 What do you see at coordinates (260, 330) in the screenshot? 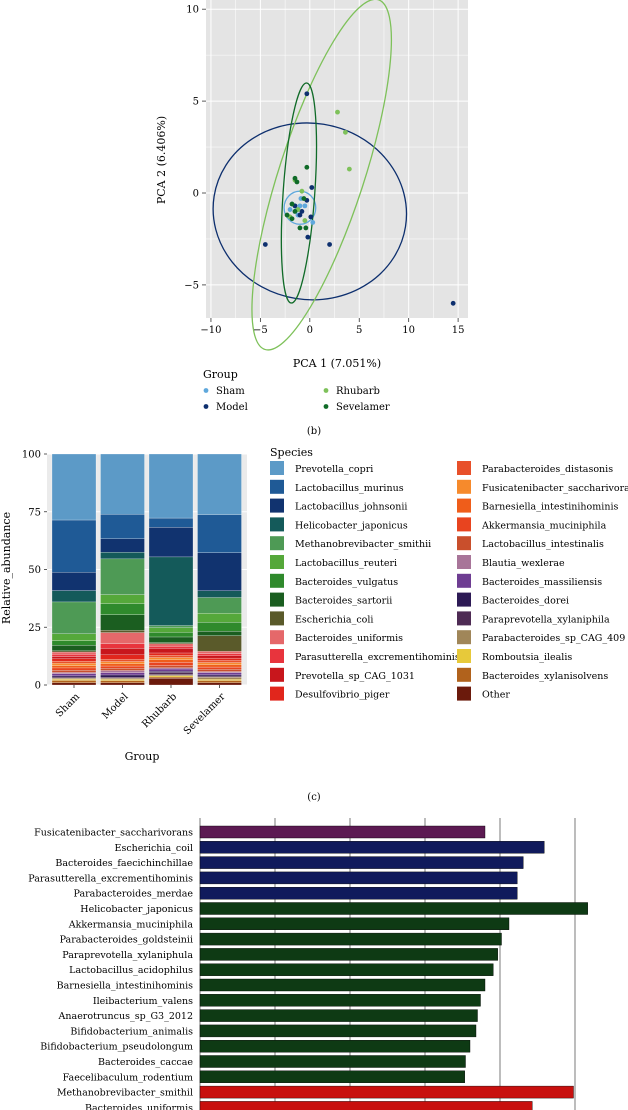
I see `pca-x-tick-label: −5` at bounding box center [260, 330].